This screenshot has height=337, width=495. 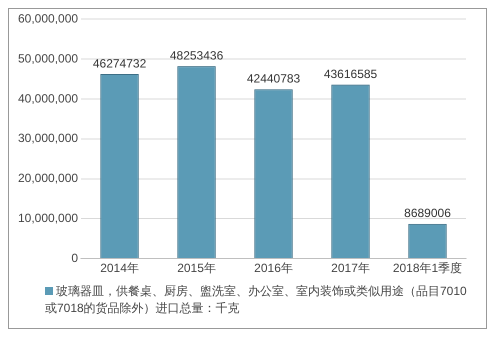 I want to click on data-label: 43616585, so click(x=351, y=73).